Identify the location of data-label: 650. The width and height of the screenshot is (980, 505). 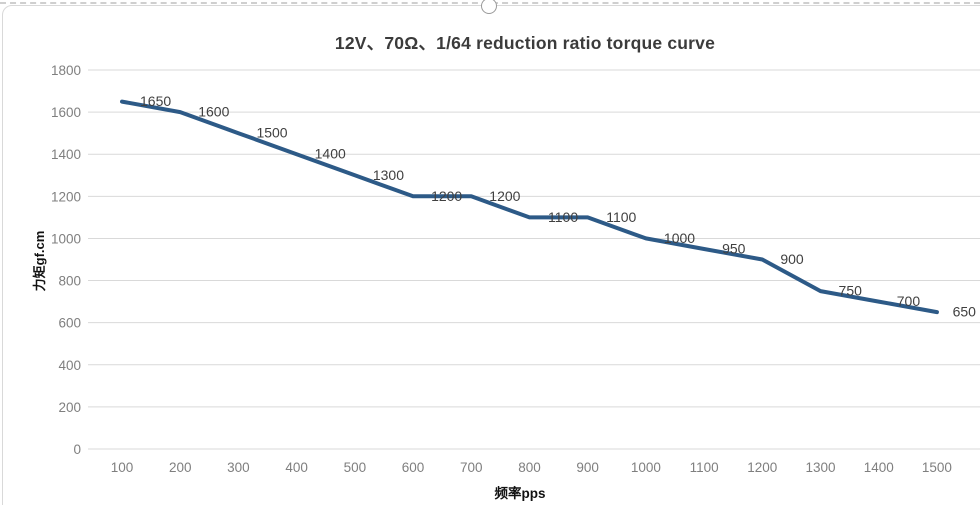
(965, 312).